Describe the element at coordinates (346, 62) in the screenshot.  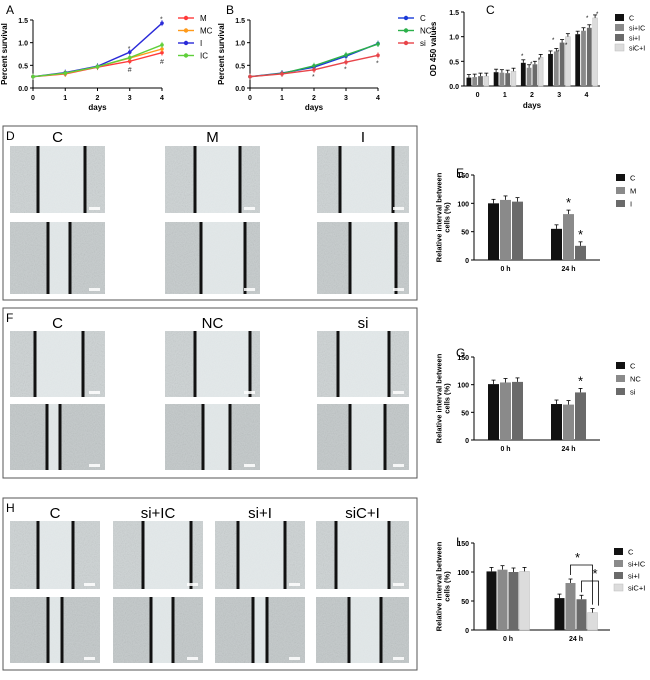
I see `data-point-si` at that location.